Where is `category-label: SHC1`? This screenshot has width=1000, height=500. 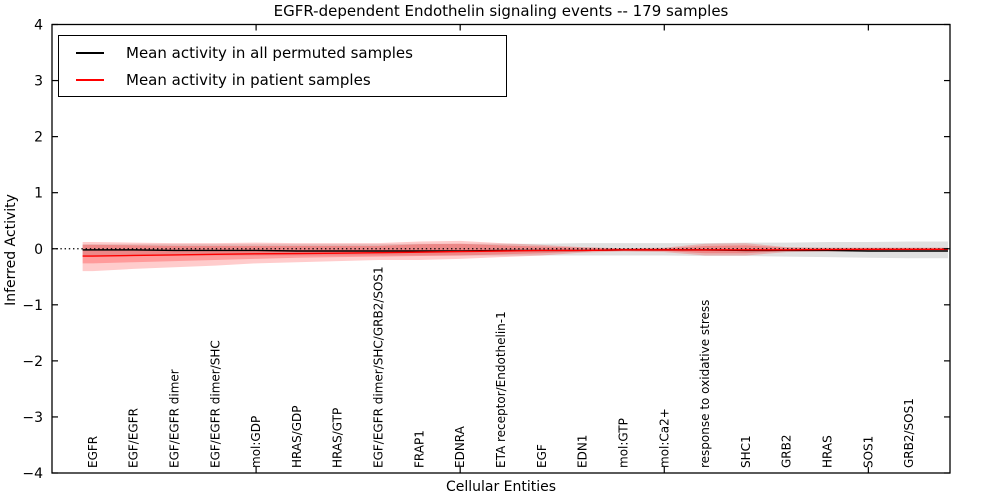 category-label: SHC1 is located at coordinates (746, 451).